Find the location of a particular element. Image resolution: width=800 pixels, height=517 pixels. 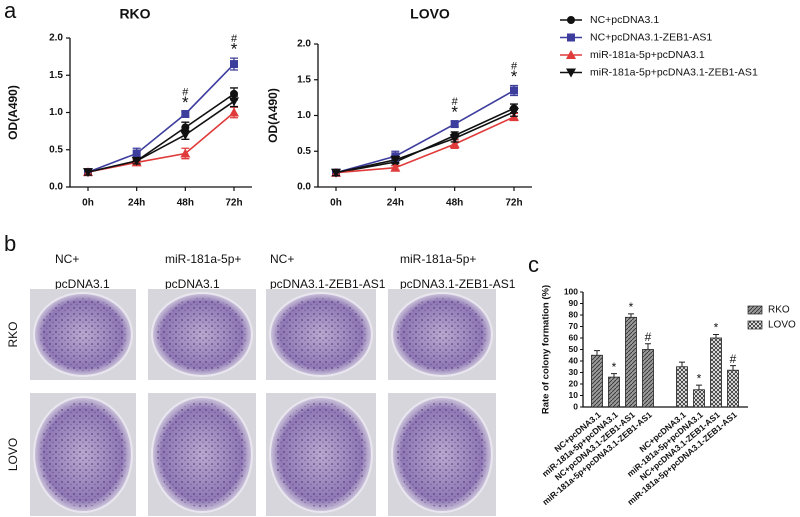

y-tick-label: 70 is located at coordinates (574, 326).